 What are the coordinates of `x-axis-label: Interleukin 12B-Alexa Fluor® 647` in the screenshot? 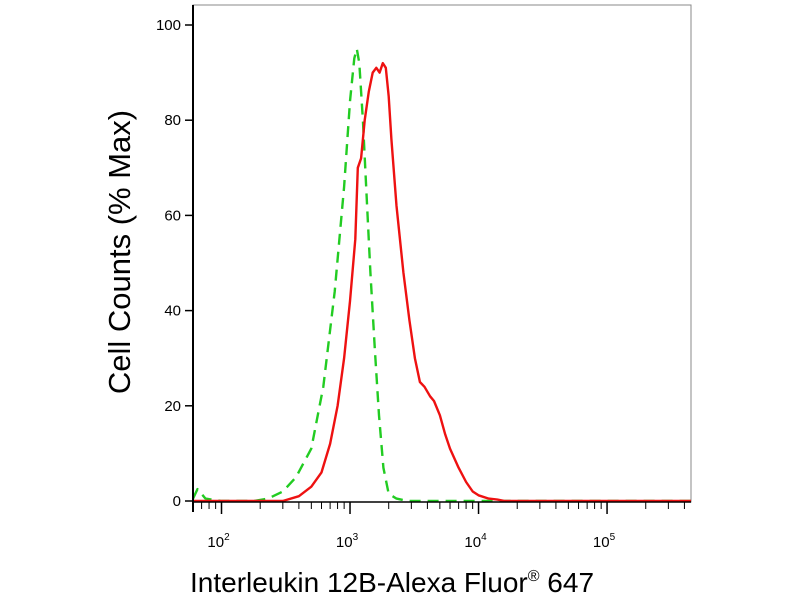 It's located at (392, 582).